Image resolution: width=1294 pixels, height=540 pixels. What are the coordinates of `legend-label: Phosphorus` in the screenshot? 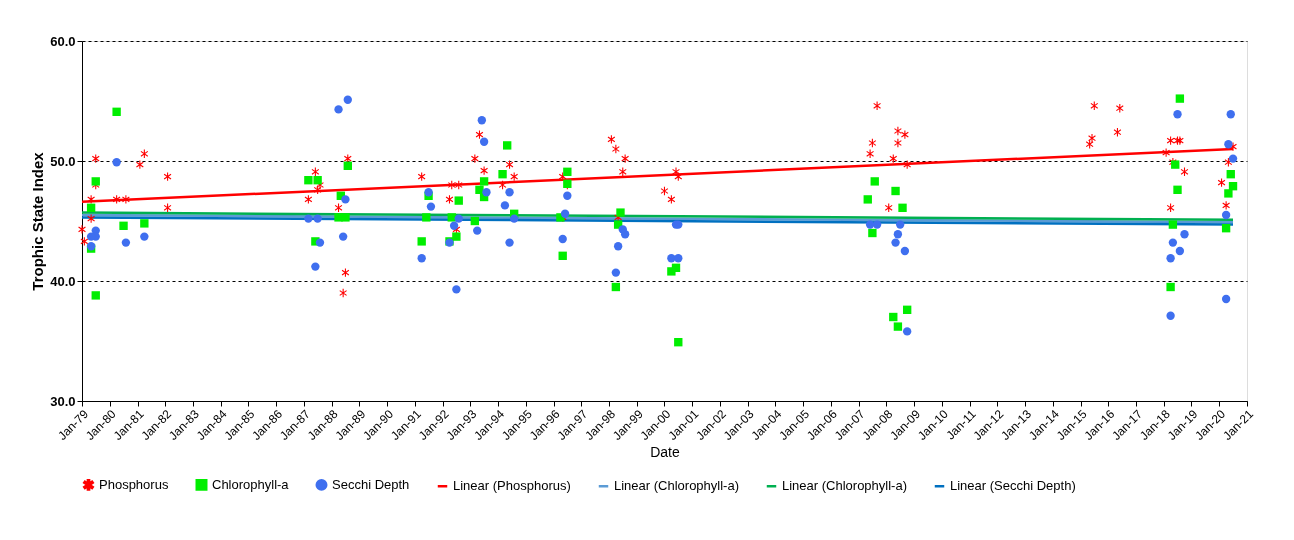 It's located at (134, 484).